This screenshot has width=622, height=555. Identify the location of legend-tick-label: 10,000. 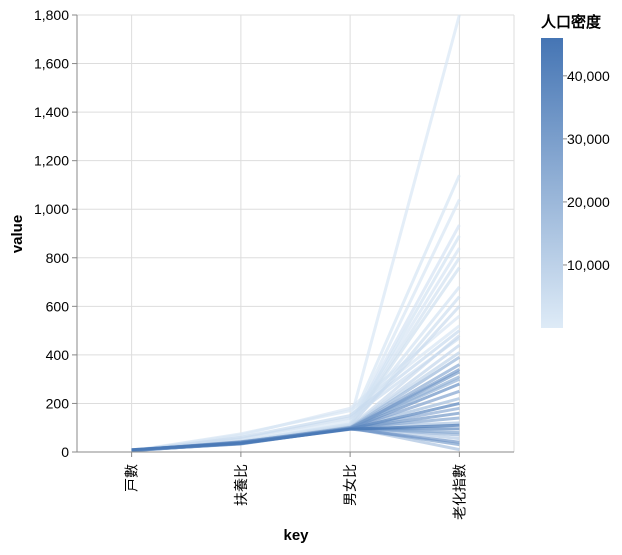
(588, 265).